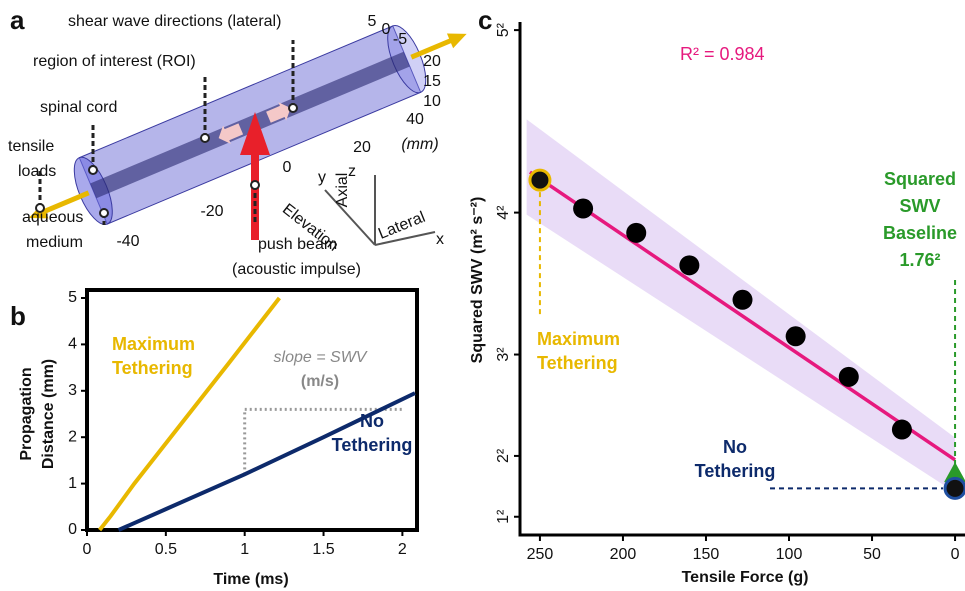  Describe the element at coordinates (419, 144) in the screenshot. I see `diagram-label: (mm)` at that location.